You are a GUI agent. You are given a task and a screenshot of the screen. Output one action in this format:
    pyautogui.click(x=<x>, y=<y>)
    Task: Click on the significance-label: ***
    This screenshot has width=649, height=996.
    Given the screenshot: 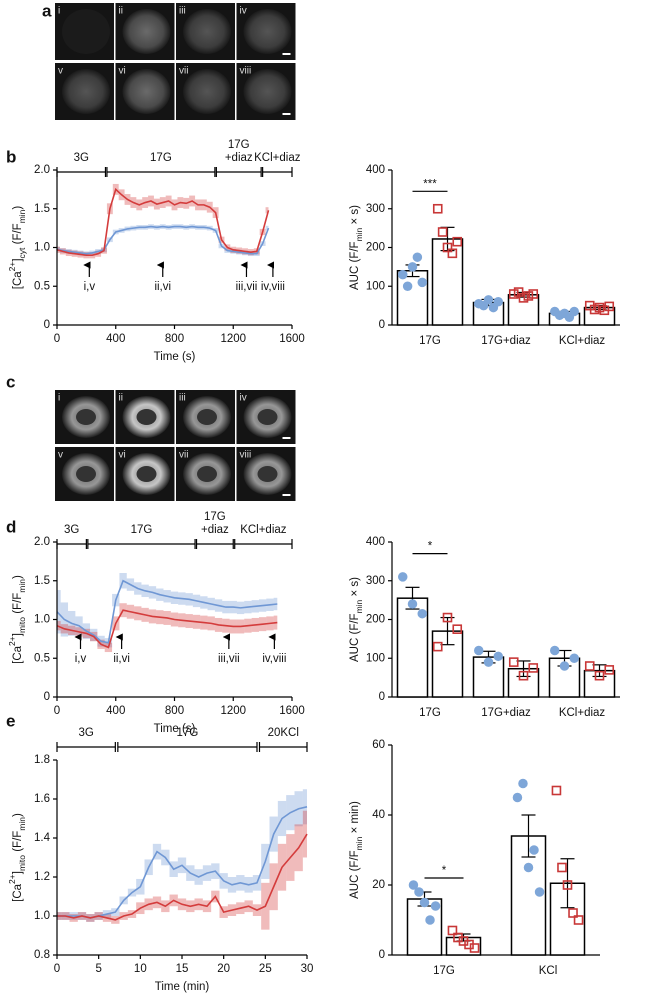 What is the action you would take?
    pyautogui.click(x=430, y=184)
    